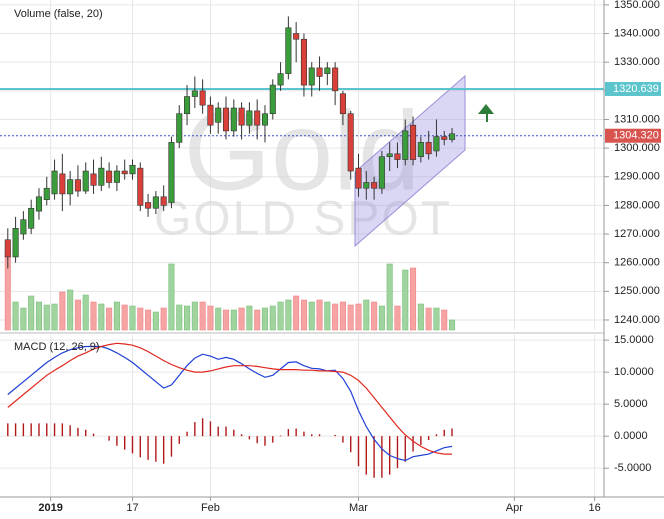  Describe the element at coordinates (637, 148) in the screenshot. I see `y-tick-label: 1300.000` at that location.